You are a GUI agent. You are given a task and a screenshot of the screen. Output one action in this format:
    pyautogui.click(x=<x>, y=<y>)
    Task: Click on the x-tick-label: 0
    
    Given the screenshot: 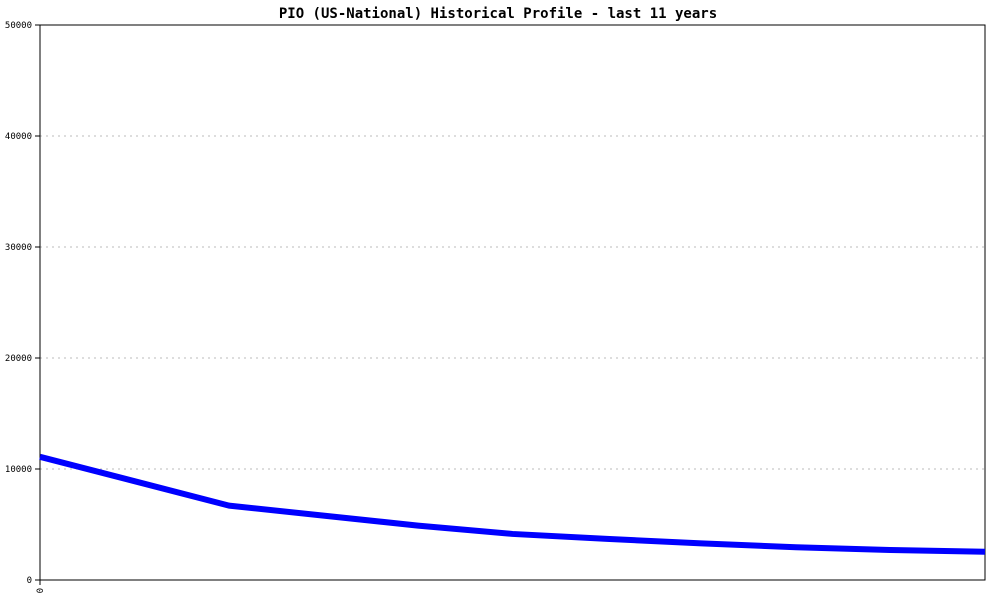 What is the action you would take?
    pyautogui.click(x=41, y=590)
    